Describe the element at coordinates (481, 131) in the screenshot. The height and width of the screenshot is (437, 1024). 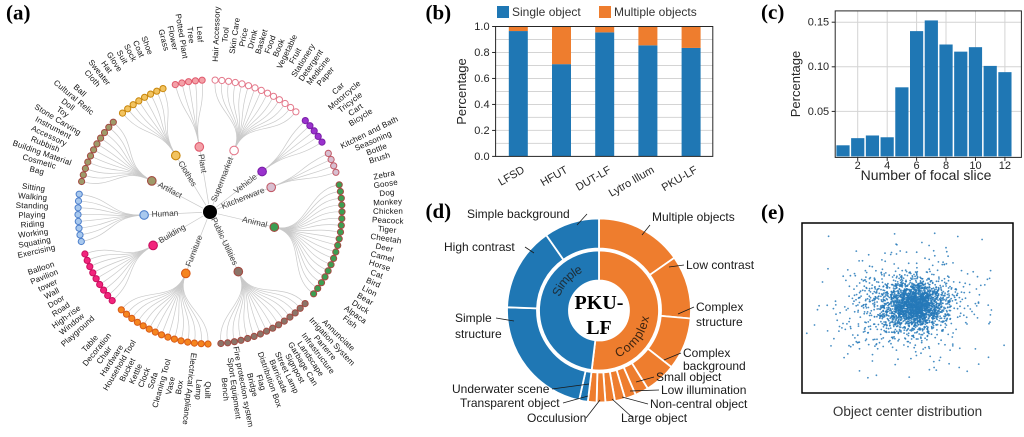
I see `svg-text: 0.2` at that location.